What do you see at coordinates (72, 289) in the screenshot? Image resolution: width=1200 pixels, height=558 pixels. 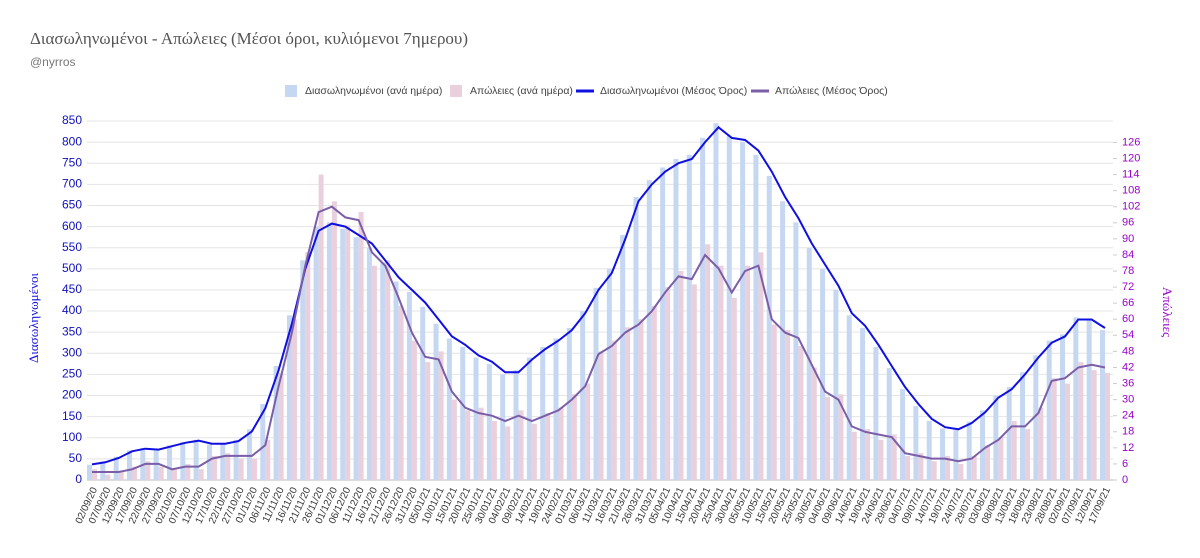 I see `y-tick-label: 450` at bounding box center [72, 289].